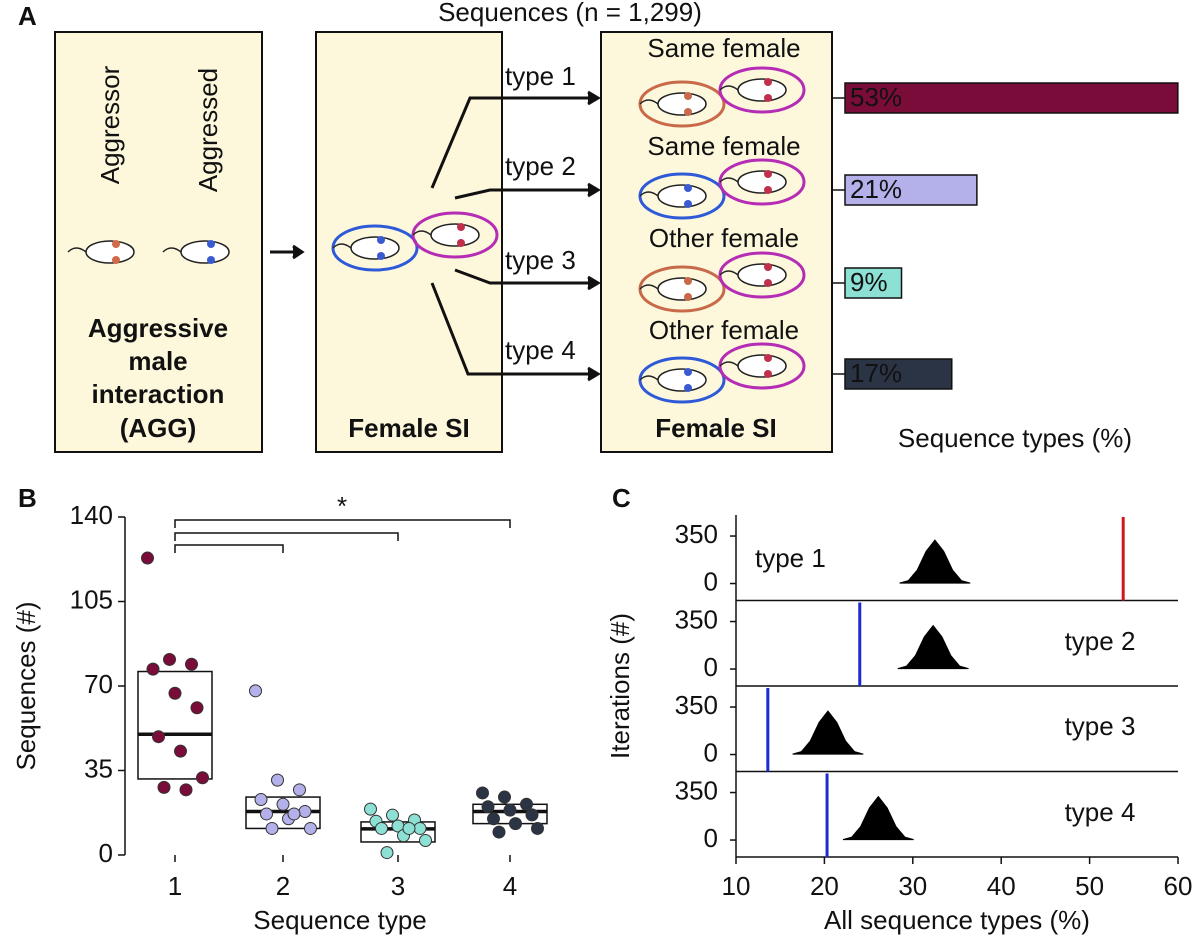 The image size is (1200, 944). I want to click on y-tick-label: 105, so click(91, 599).